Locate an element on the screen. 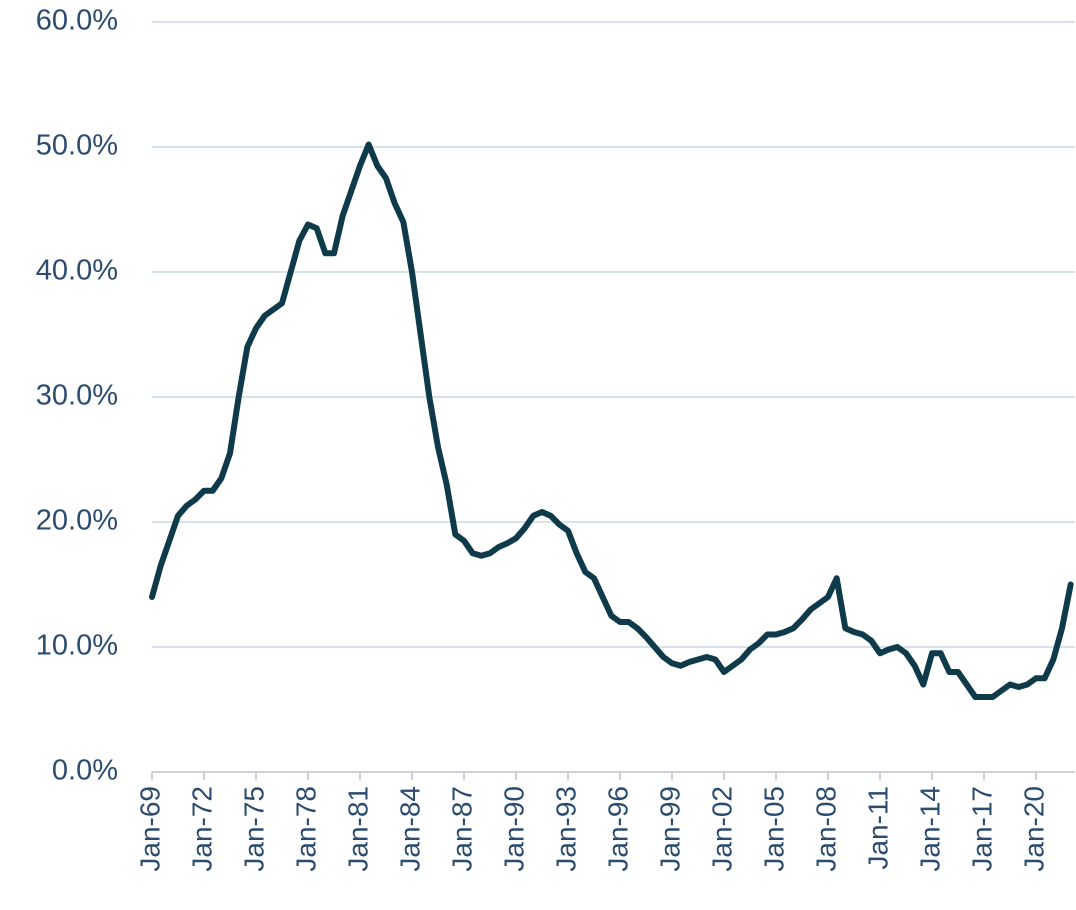  x-tick-label: Jan-72 is located at coordinates (201, 829).